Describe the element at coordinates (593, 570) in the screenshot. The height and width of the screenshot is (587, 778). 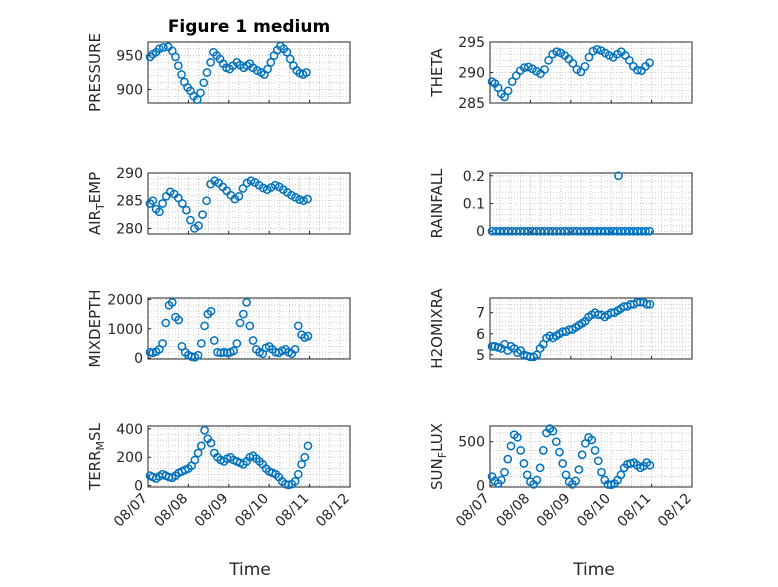
I see `x-axis-label-right: Time` at that location.